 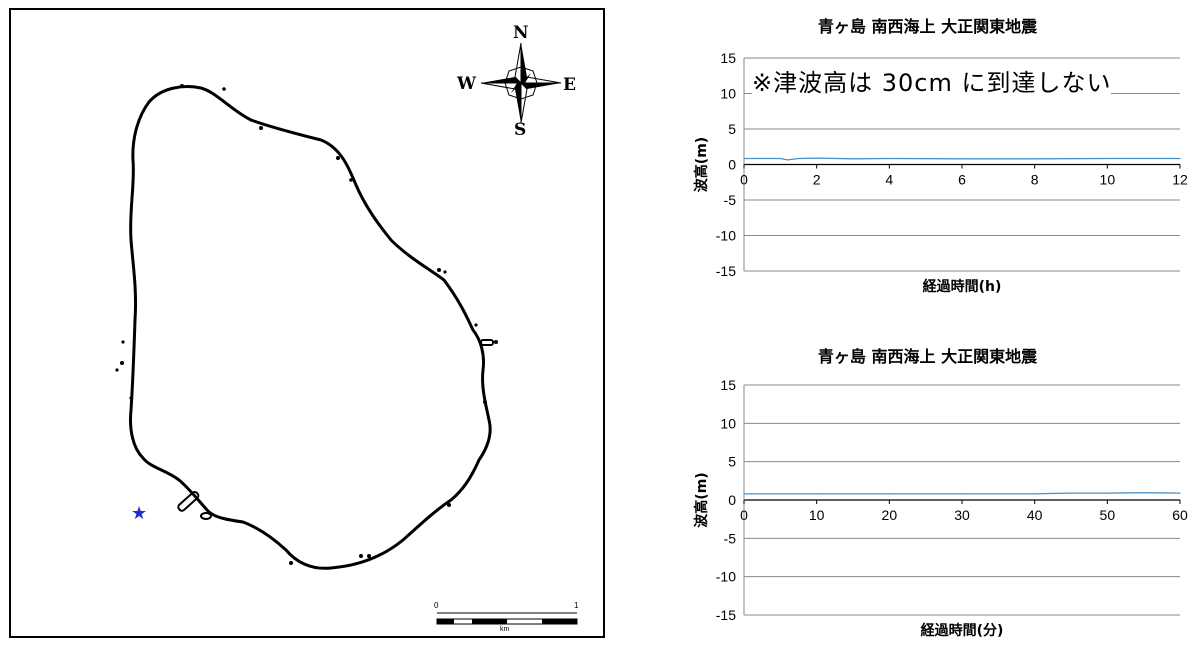 I want to click on series-line, so click(x=962, y=493).